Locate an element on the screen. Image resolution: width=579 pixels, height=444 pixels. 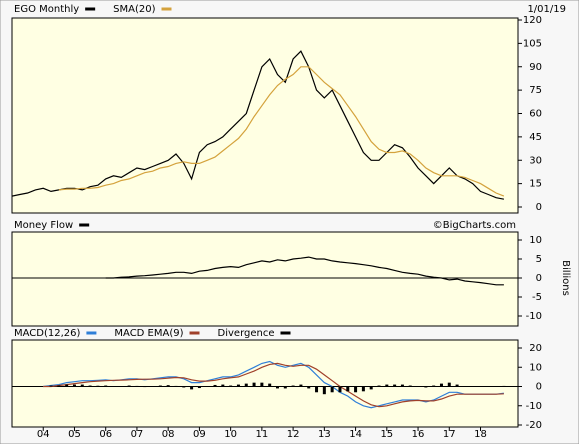
x-tick-label: 09 is located at coordinates (199, 434).